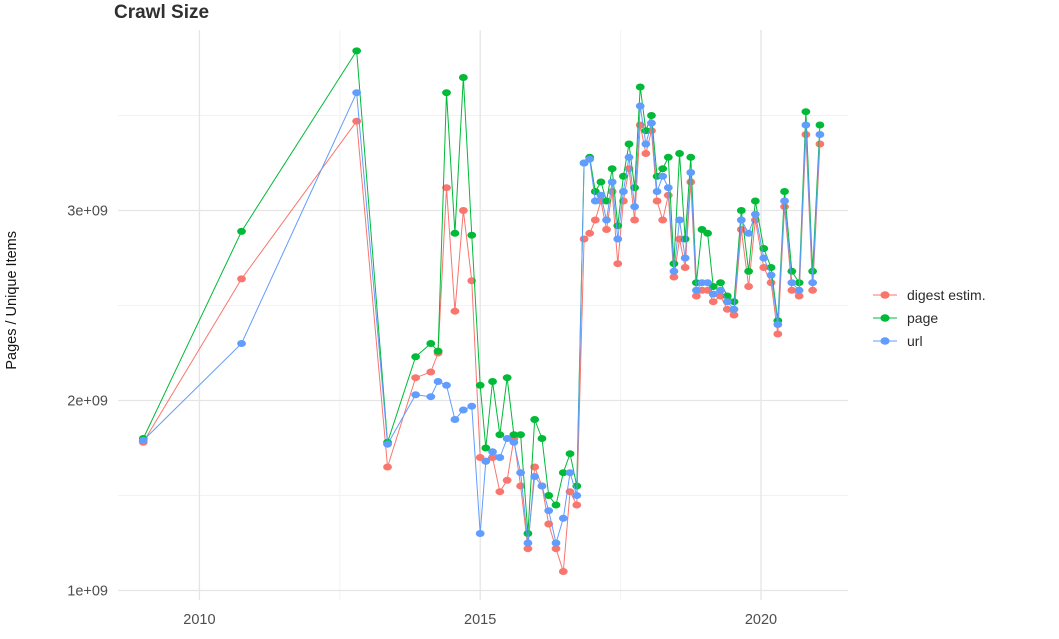 The image size is (1059, 639). Describe the element at coordinates (87, 592) in the screenshot. I see `y-tick-label: 1e+09` at that location.